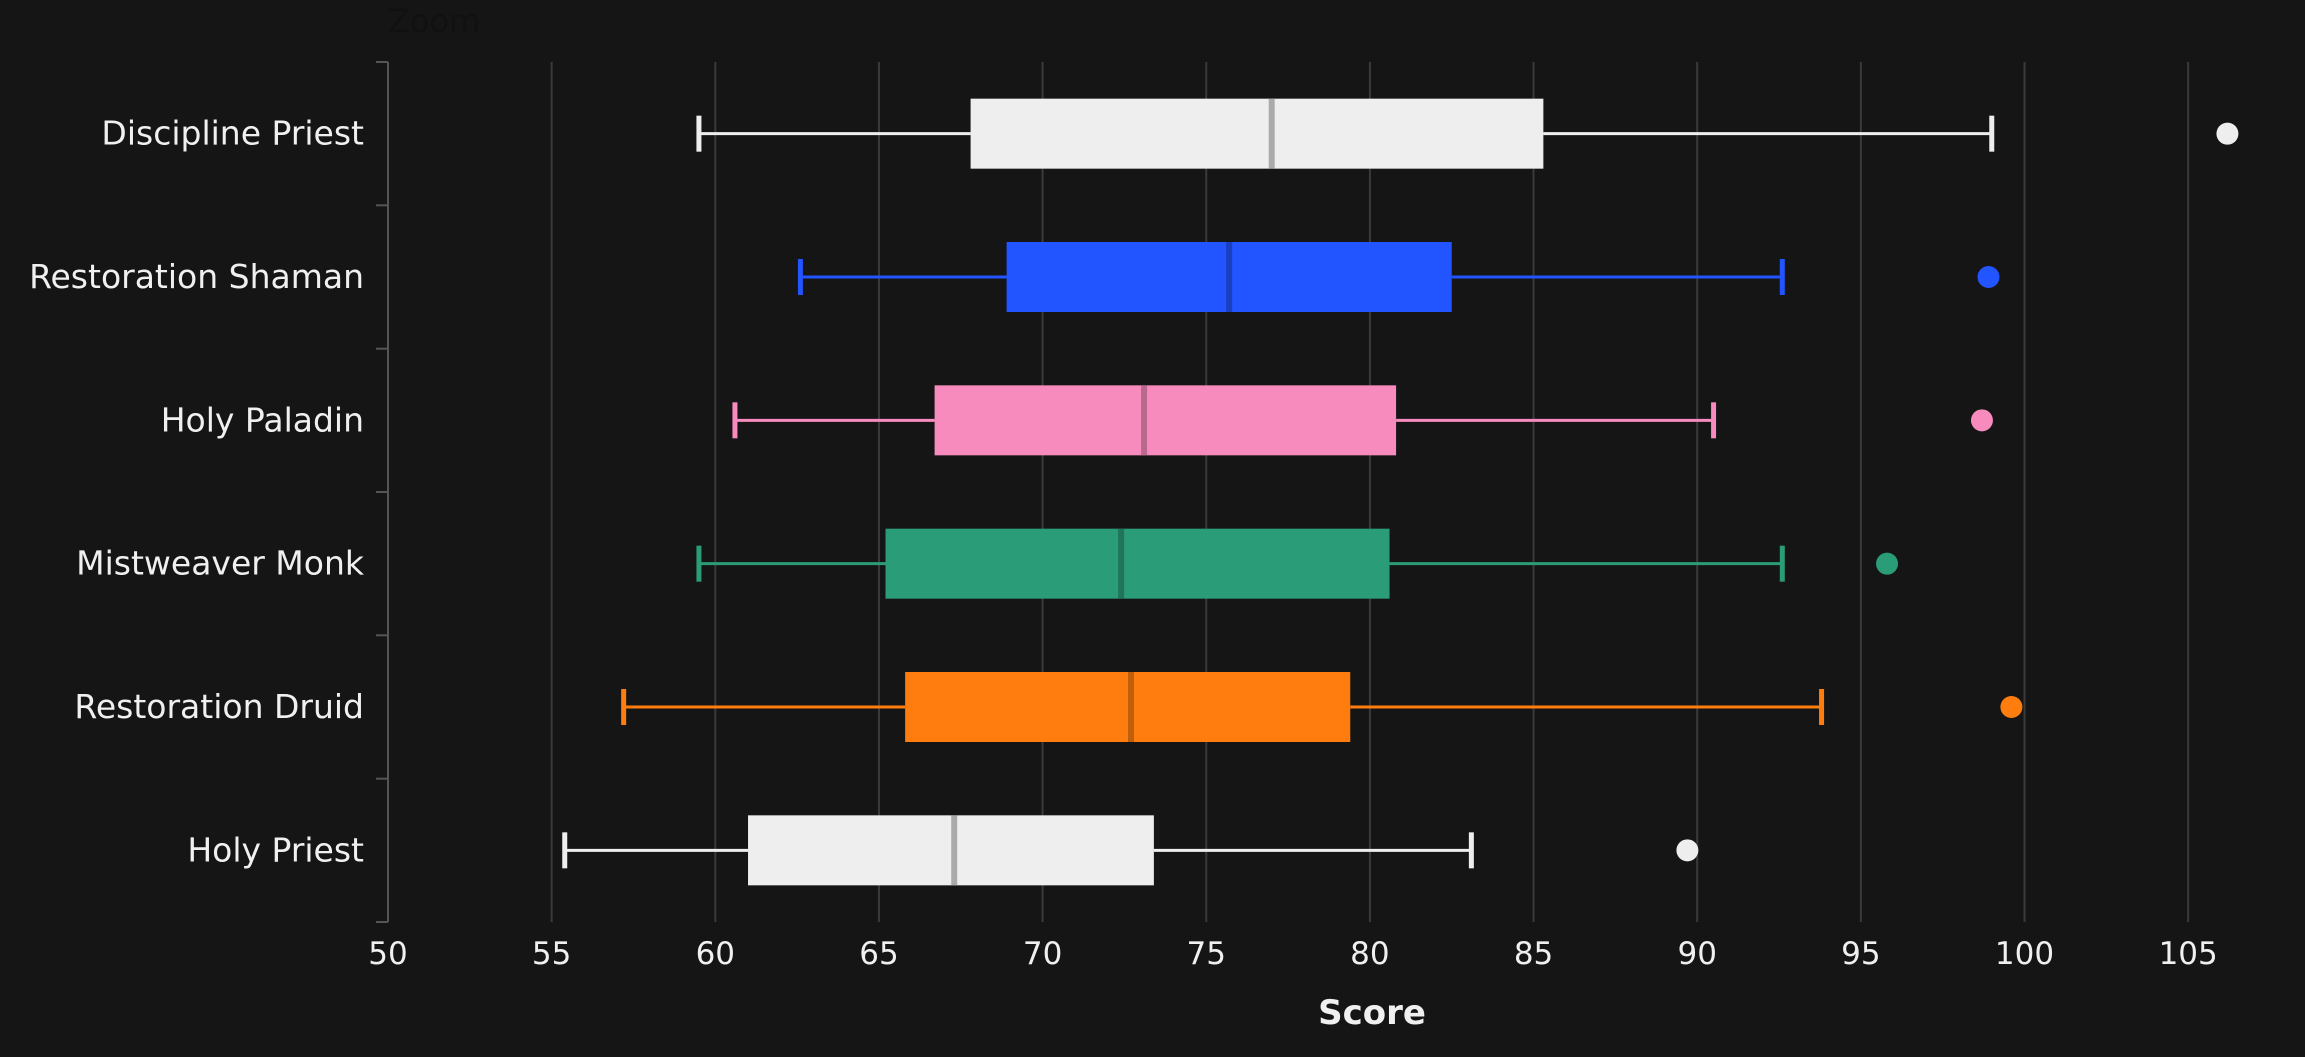  Describe the element at coordinates (1014, 277) in the screenshot. I see `box-restoration-shaman: Restoration Shaman` at that location.